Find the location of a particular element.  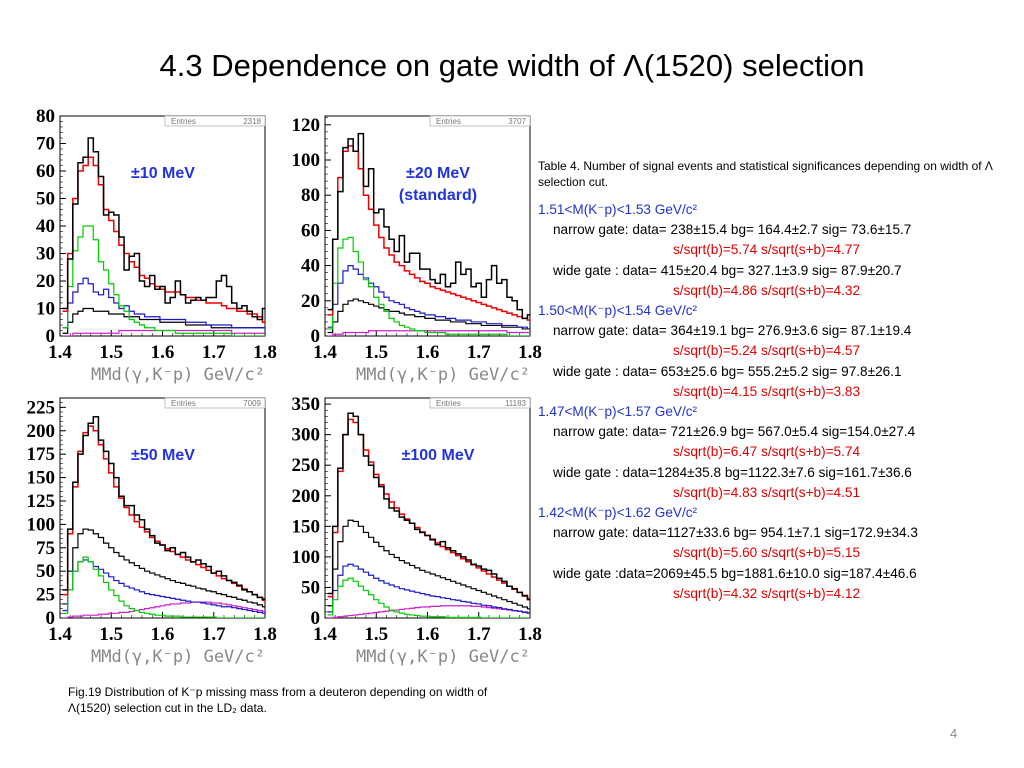

gate-width-label: ±10 MeV is located at coordinates (163, 173).